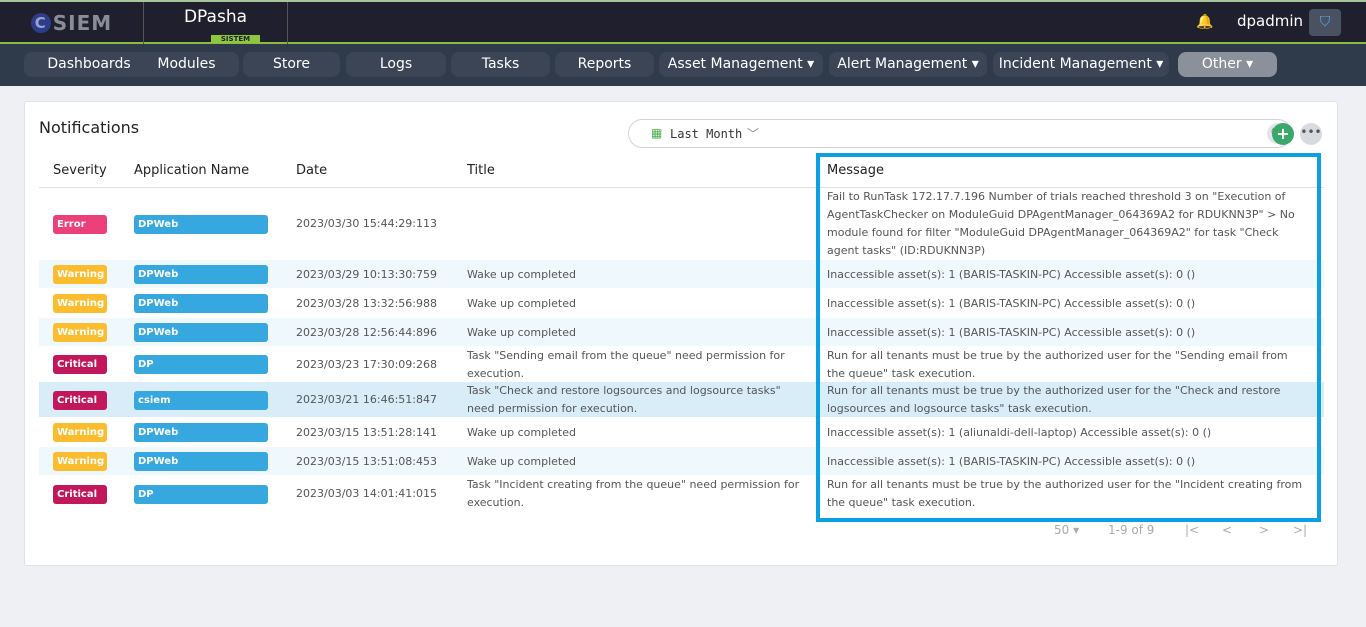 This screenshot has height=627, width=1366. Describe the element at coordinates (367, 461) in the screenshot. I see `date-cell: 2023/03/15 13:51:08:453` at that location.